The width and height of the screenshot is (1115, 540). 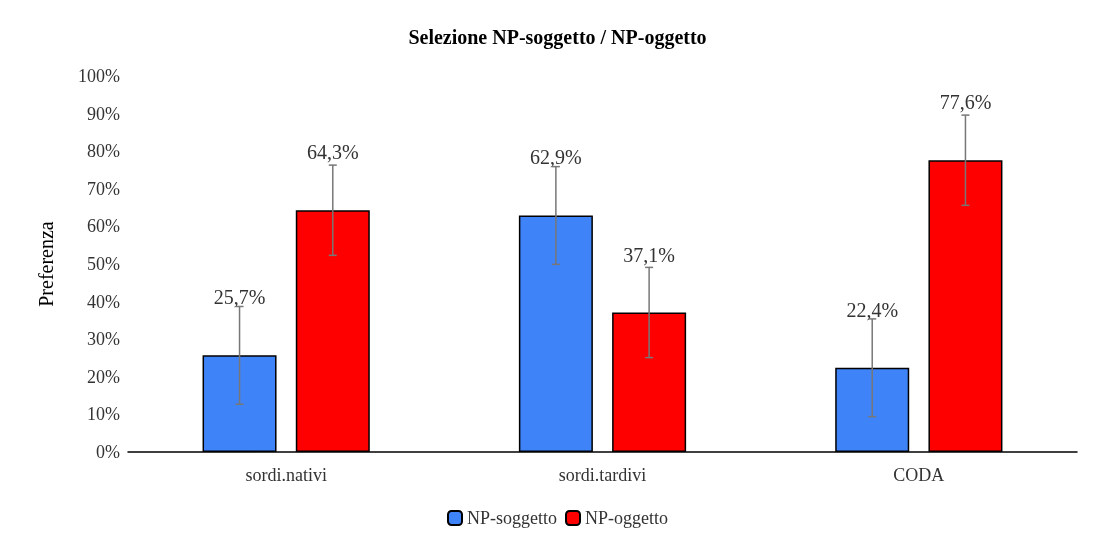 What do you see at coordinates (919, 475) in the screenshot?
I see `x-tick-label: CODA` at bounding box center [919, 475].